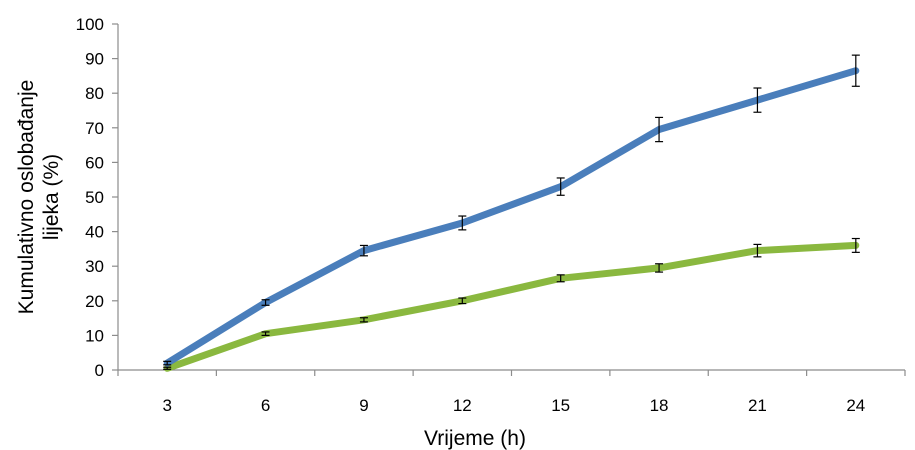 The height and width of the screenshot is (450, 915). Describe the element at coordinates (757, 405) in the screenshot. I see `x-tick-label: 21` at that location.